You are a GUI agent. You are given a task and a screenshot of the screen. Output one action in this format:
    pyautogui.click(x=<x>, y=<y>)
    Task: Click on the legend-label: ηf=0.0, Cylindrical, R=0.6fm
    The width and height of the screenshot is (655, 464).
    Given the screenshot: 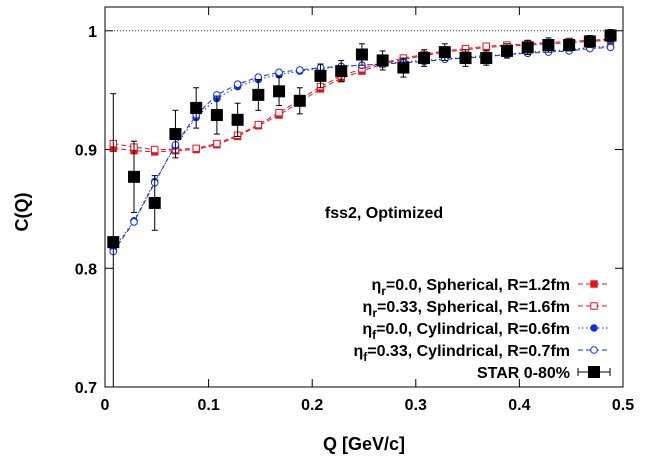 What is the action you would take?
    pyautogui.click(x=466, y=331)
    